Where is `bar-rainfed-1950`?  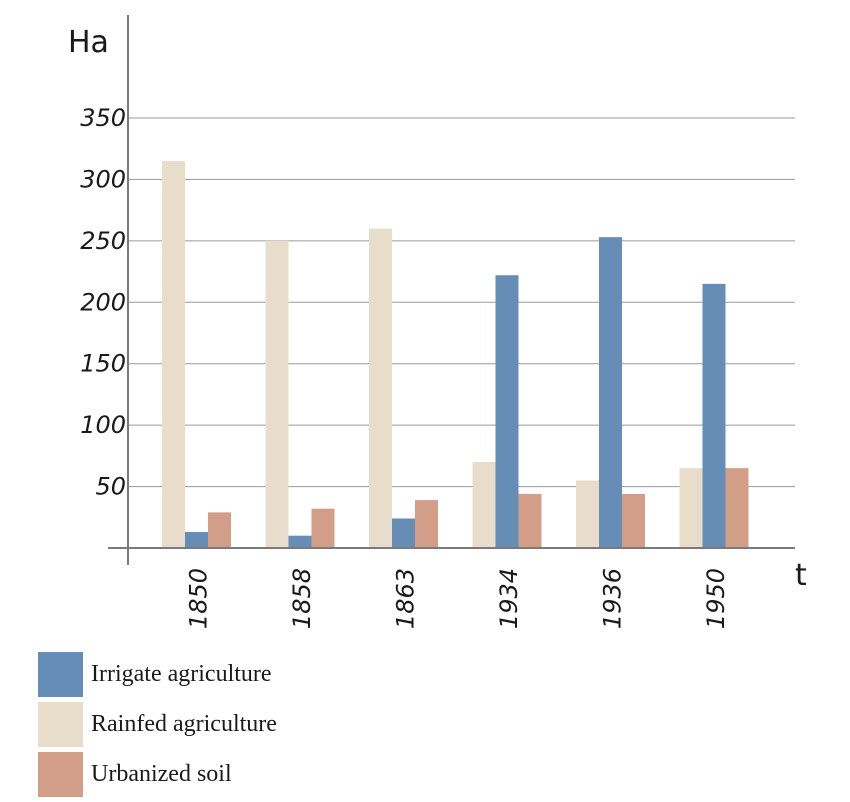 bar-rainfed-1950 is located at coordinates (691, 508).